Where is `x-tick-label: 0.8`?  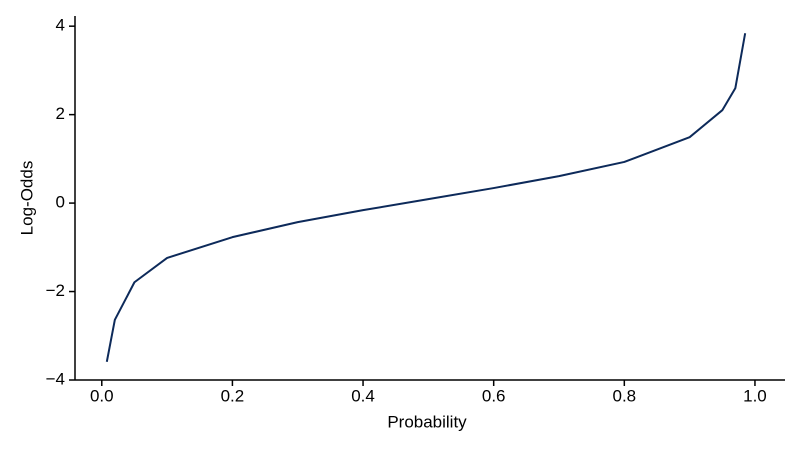
x-tick-label: 0.8 is located at coordinates (624, 395).